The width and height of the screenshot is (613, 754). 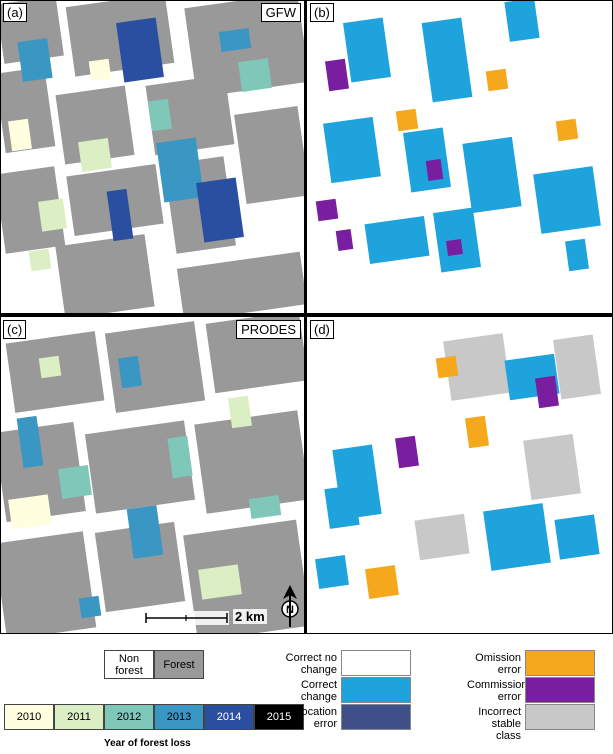 I want to click on panel-label-a: (a), so click(x=15, y=12).